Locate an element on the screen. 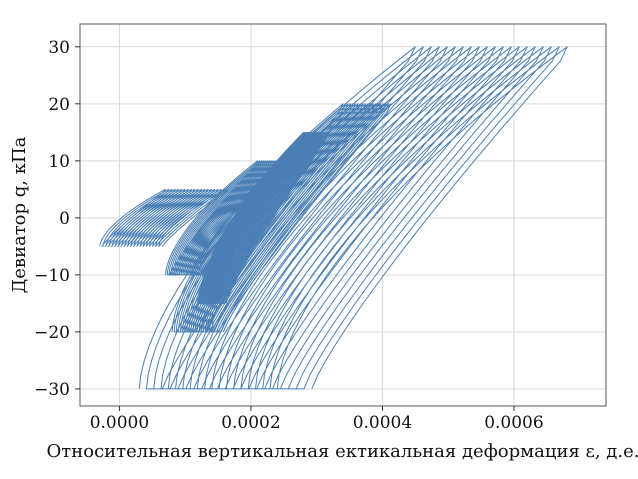 The height and width of the screenshot is (479, 638). x-tick-label: 0.0004 is located at coordinates (382, 423).